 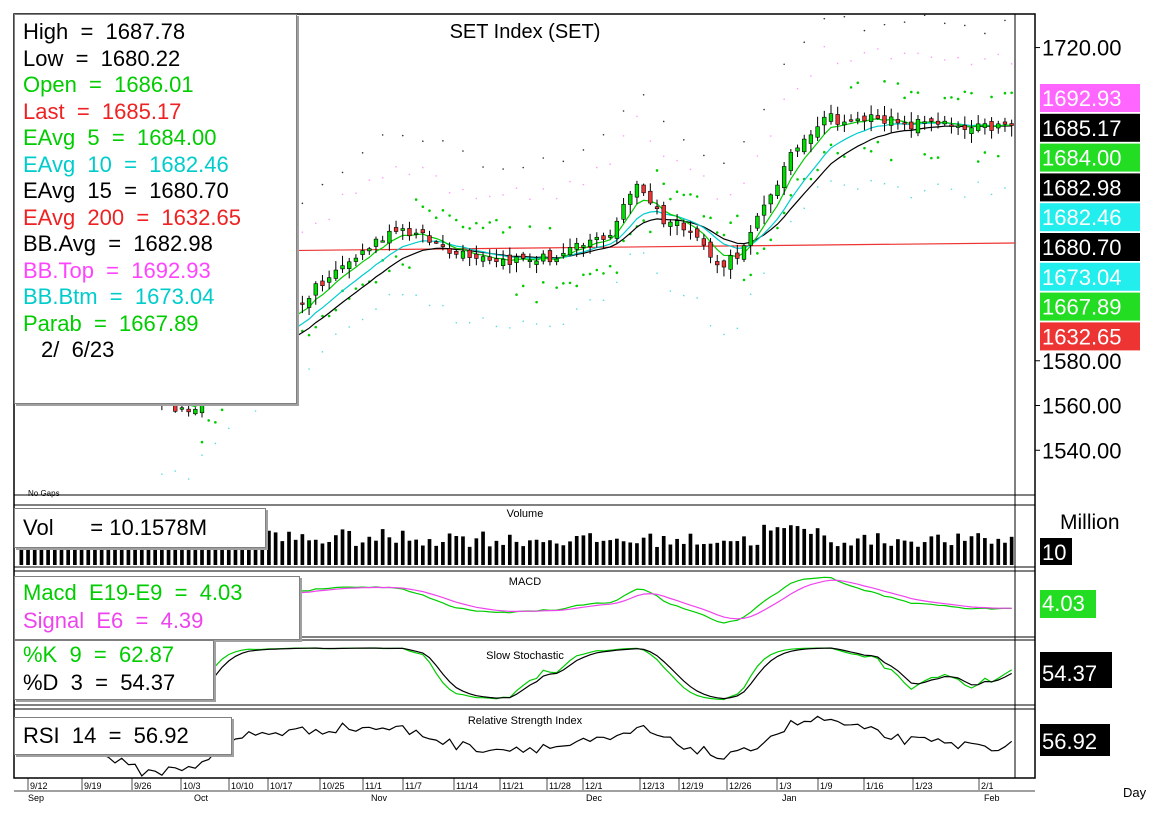 What do you see at coordinates (140, 58) in the screenshot?
I see `legend-value: 1680.22` at bounding box center [140, 58].